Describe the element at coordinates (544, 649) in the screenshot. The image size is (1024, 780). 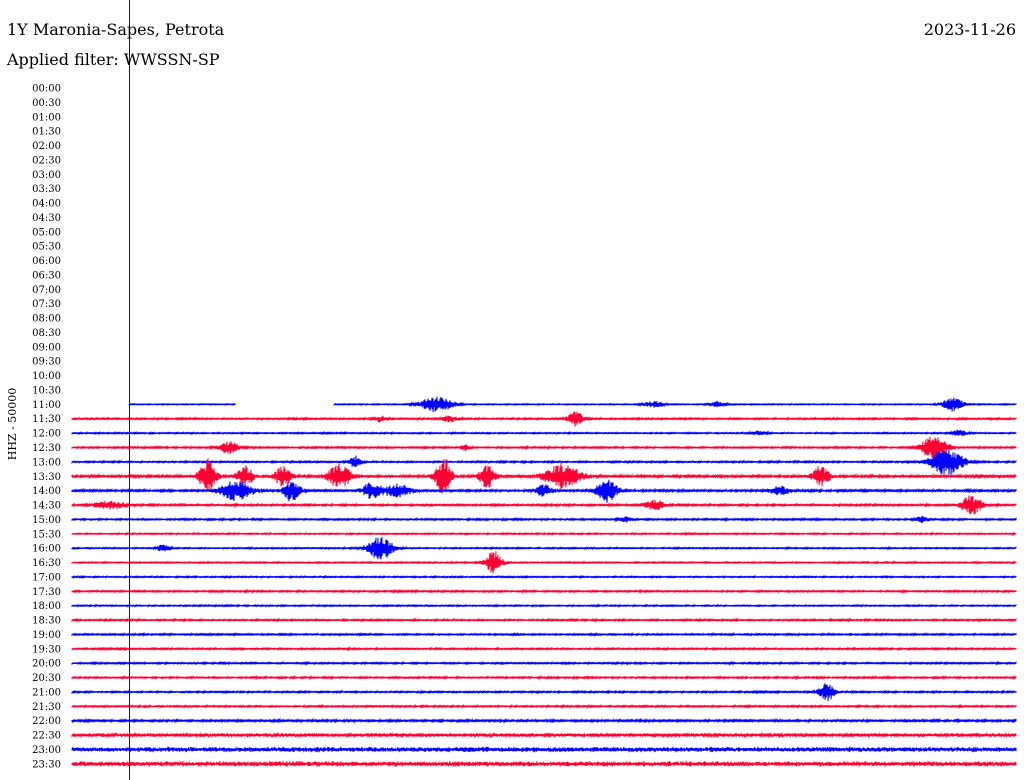
I see `trace-row-1930` at that location.